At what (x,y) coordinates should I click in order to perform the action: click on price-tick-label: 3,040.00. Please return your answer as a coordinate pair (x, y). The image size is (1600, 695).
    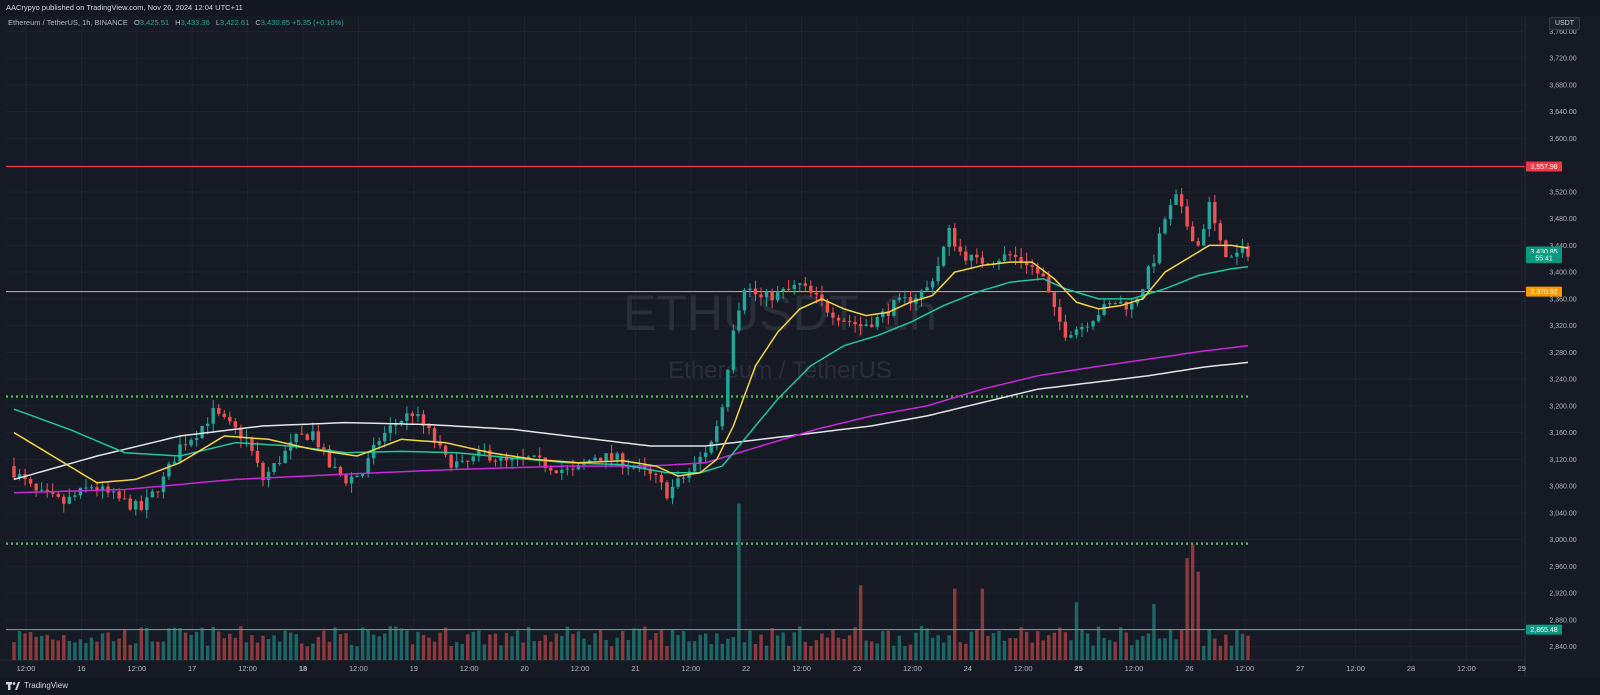
    Looking at the image, I should click on (1562, 513).